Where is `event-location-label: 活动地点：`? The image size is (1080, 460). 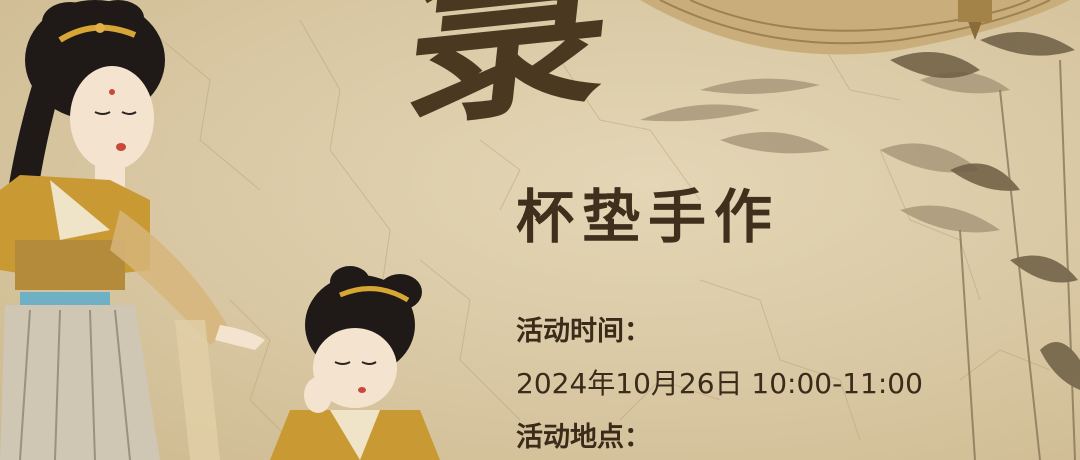 event-location-label: 活动地点： is located at coordinates (583, 437).